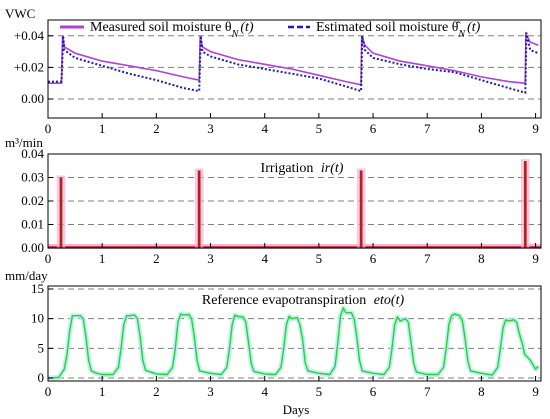 Image resolution: width=550 pixels, height=419 pixels. What do you see at coordinates (210, 258) in the screenshot?
I see `panel2-xtick-label: 3` at bounding box center [210, 258].